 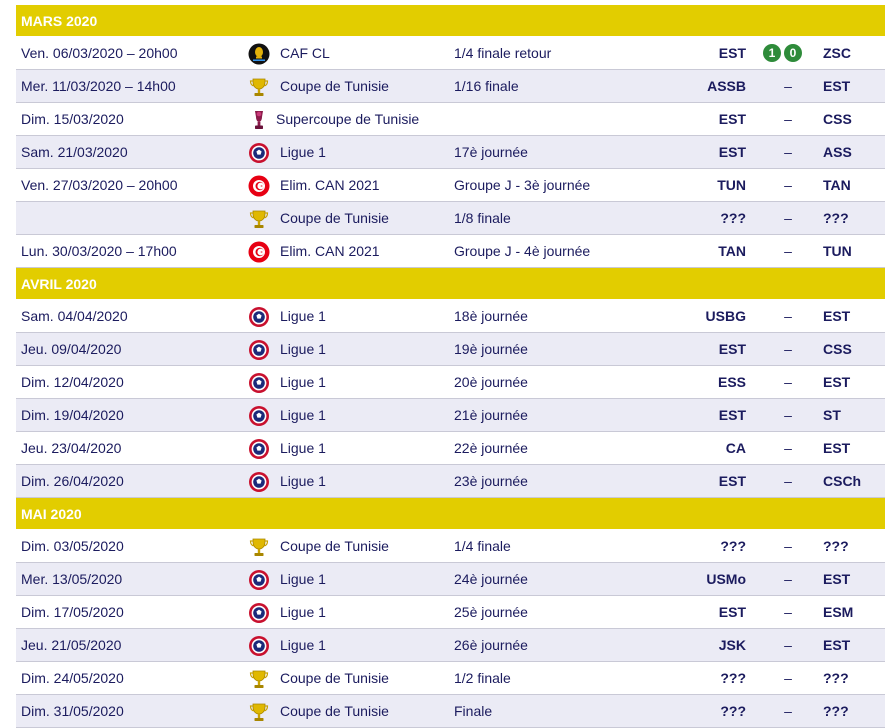 What do you see at coordinates (837, 152) in the screenshot?
I see `away-team: ASS` at bounding box center [837, 152].